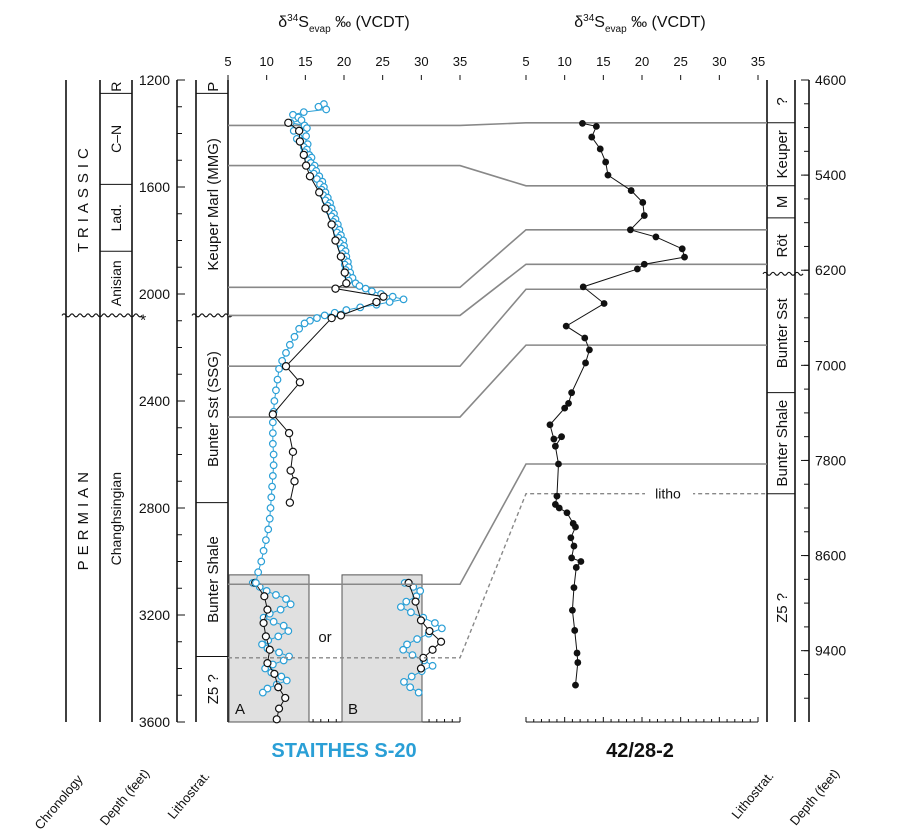  I want to click on chrono-system-label: TRIASSIC, so click(83, 197).